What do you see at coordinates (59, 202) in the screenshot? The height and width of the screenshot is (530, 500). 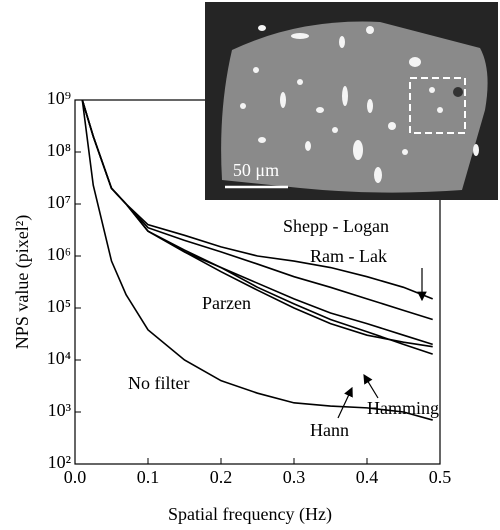 I see `y-tick-label: 10⁷` at bounding box center [59, 202].